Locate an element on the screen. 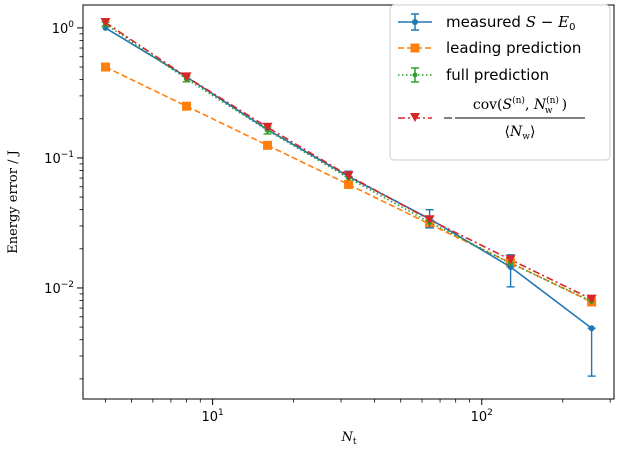 This screenshot has height=450, width=618. legend-entry-full: full prediction is located at coordinates (473, 75).